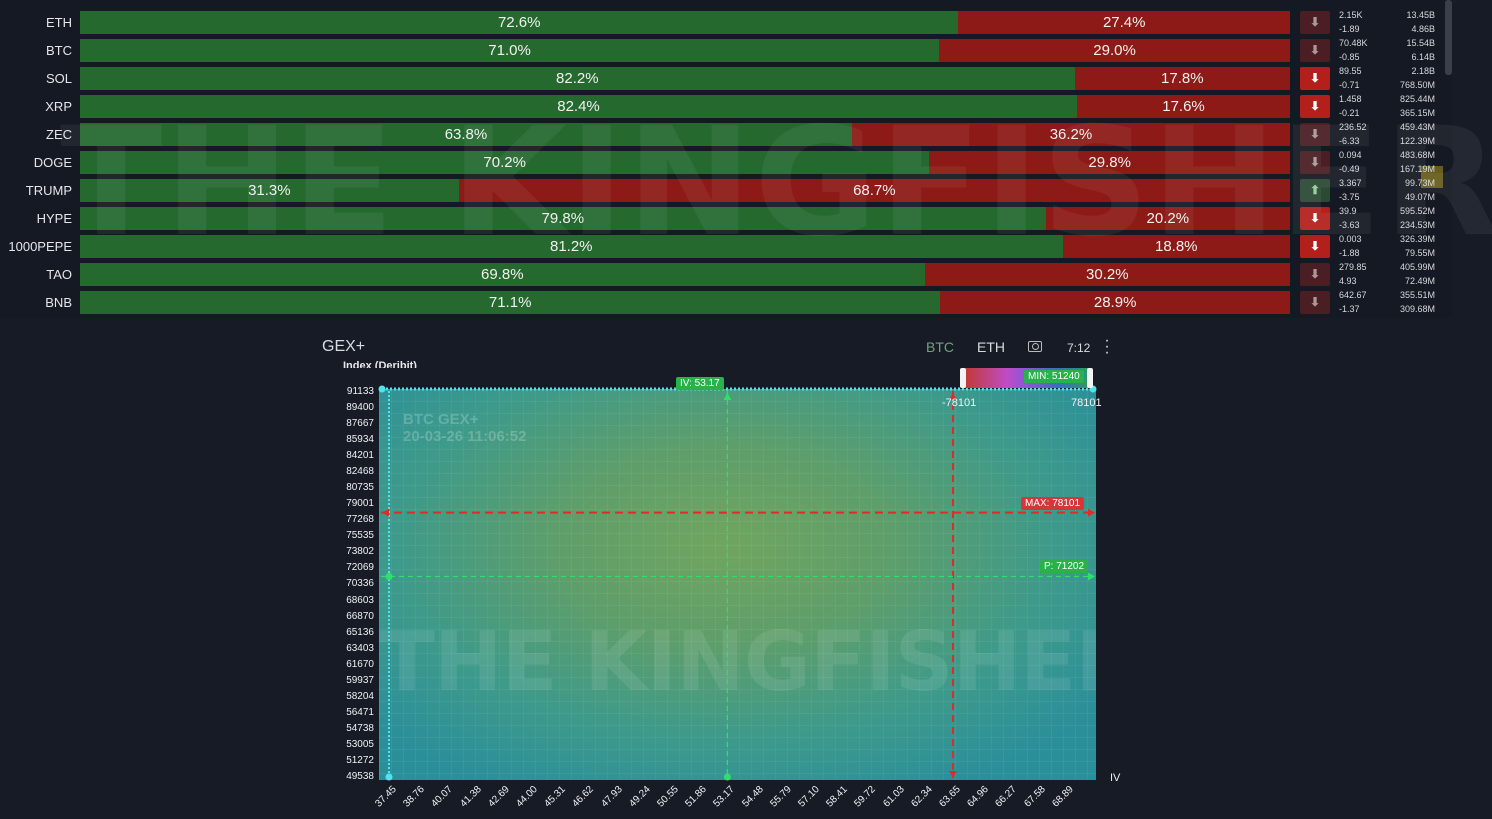 This screenshot has width=1492, height=819. I want to click on stat-value: 4.86B, so click(1423, 29).